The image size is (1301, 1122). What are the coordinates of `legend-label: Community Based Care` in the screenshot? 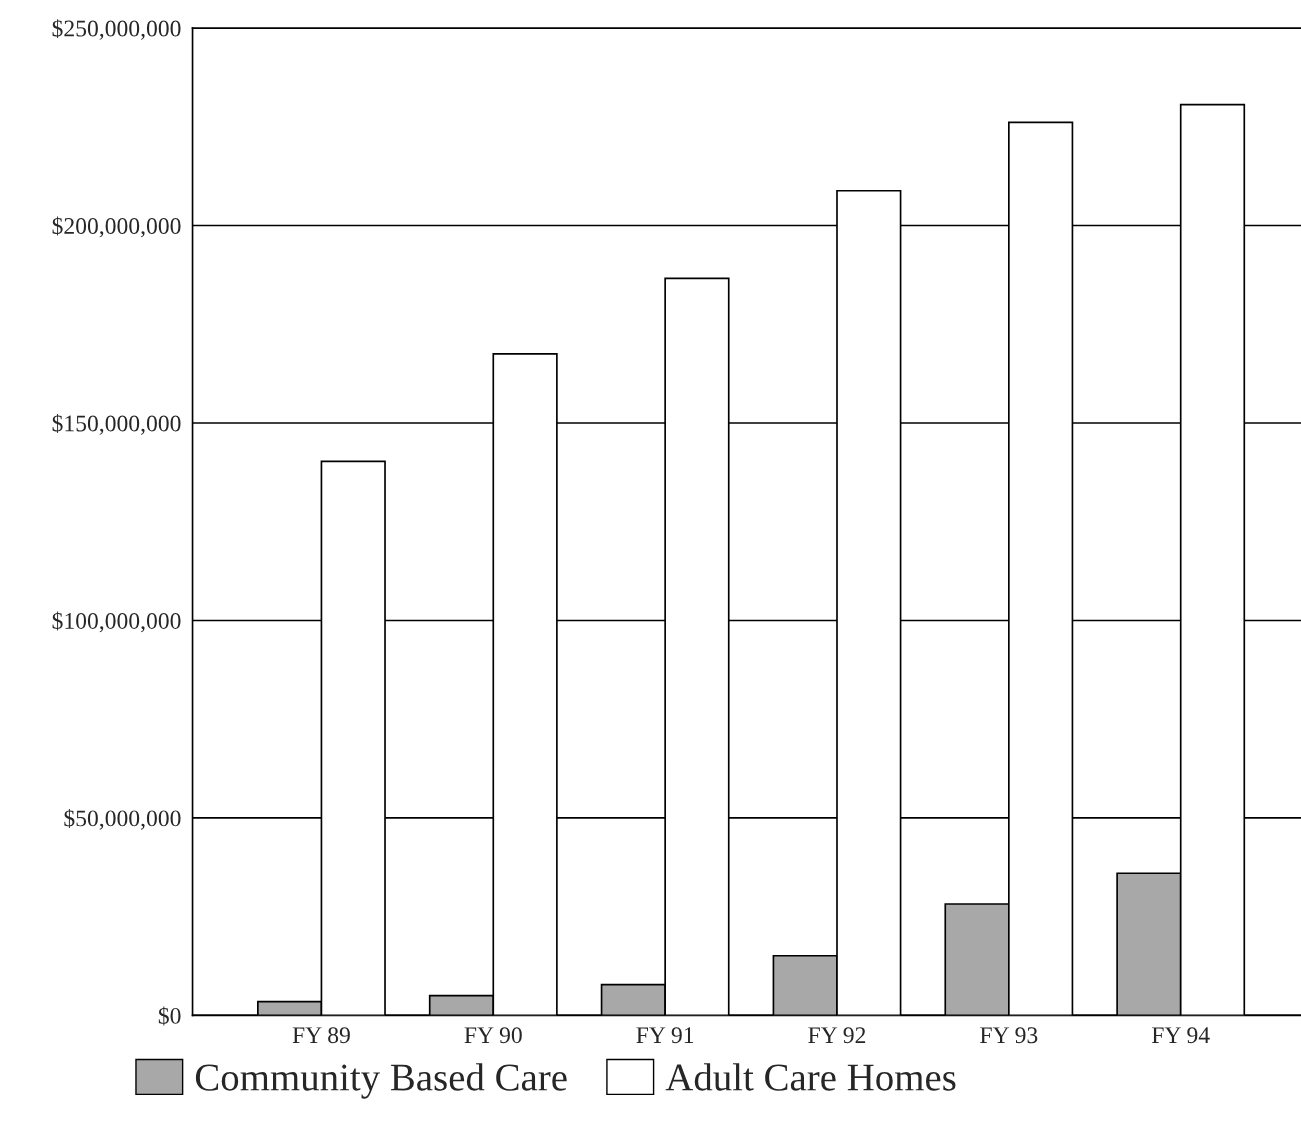 It's located at (381, 1081).